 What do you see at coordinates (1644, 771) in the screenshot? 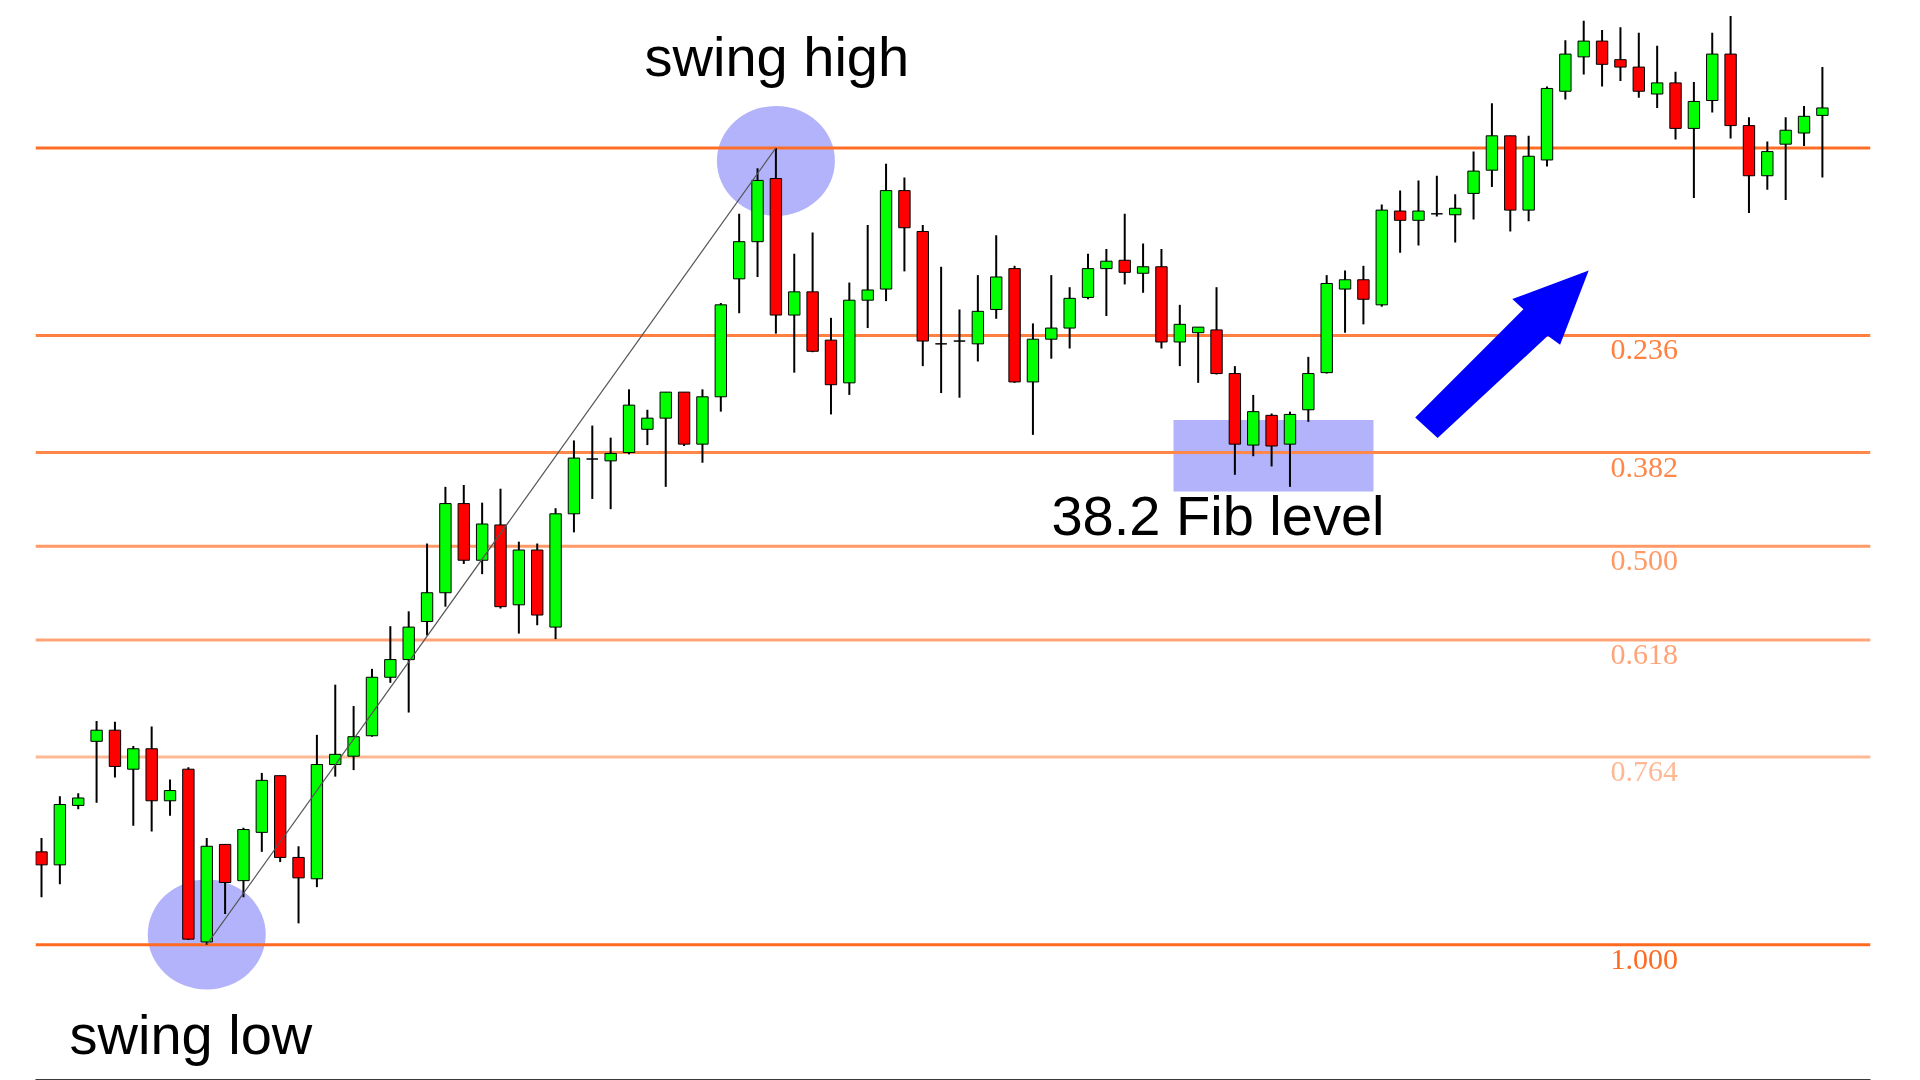
I see `annotation: 0.764` at bounding box center [1644, 771].